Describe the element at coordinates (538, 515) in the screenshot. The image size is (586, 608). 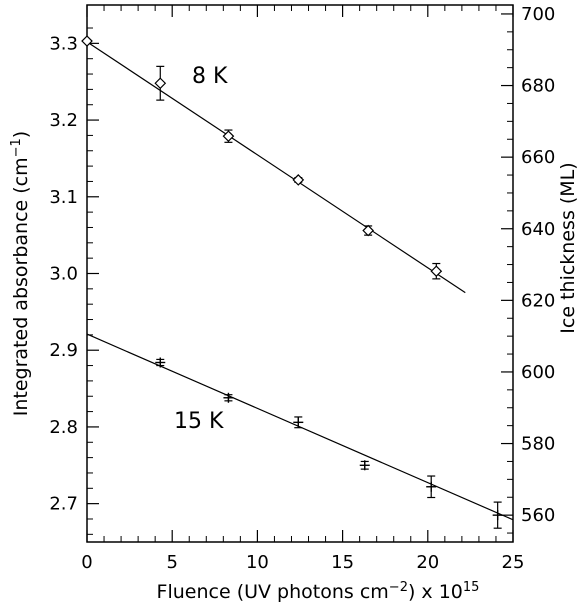
I see `y-right-tick-label: 560` at that location.